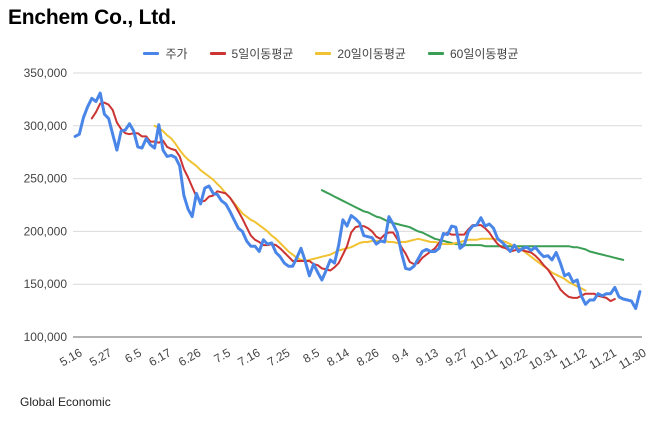 The image size is (662, 423). I want to click on x-tick-label: 11.12, so click(573, 358).